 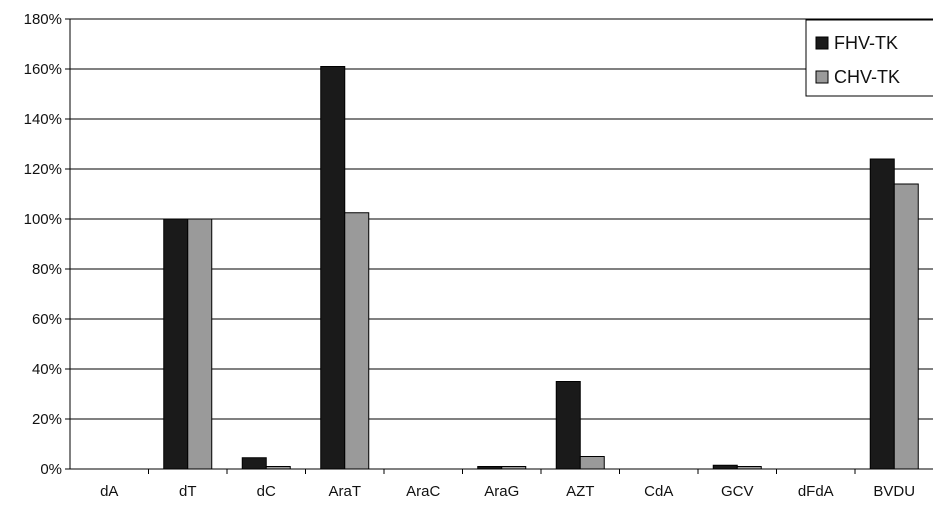 I want to click on bar-fhv-tk-bvdu, so click(x=882, y=314).